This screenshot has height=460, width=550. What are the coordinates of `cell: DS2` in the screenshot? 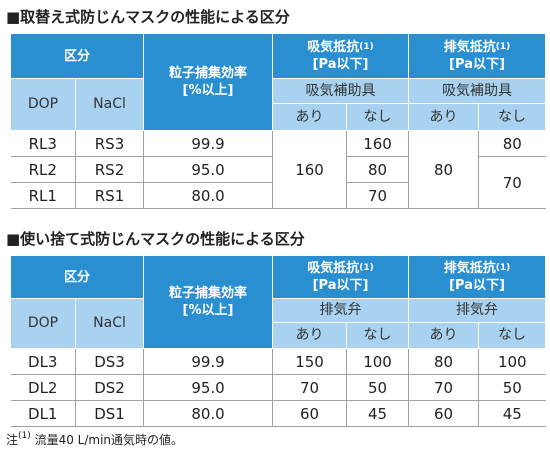 It's located at (109, 387).